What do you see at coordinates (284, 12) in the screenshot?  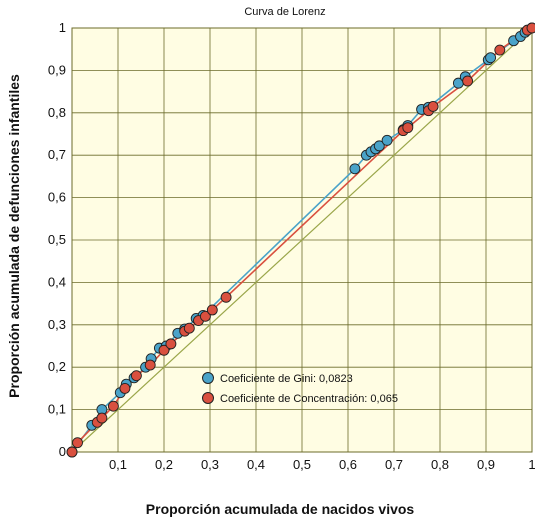 I see `chart-title: Curva de Lorenz` at bounding box center [284, 12].